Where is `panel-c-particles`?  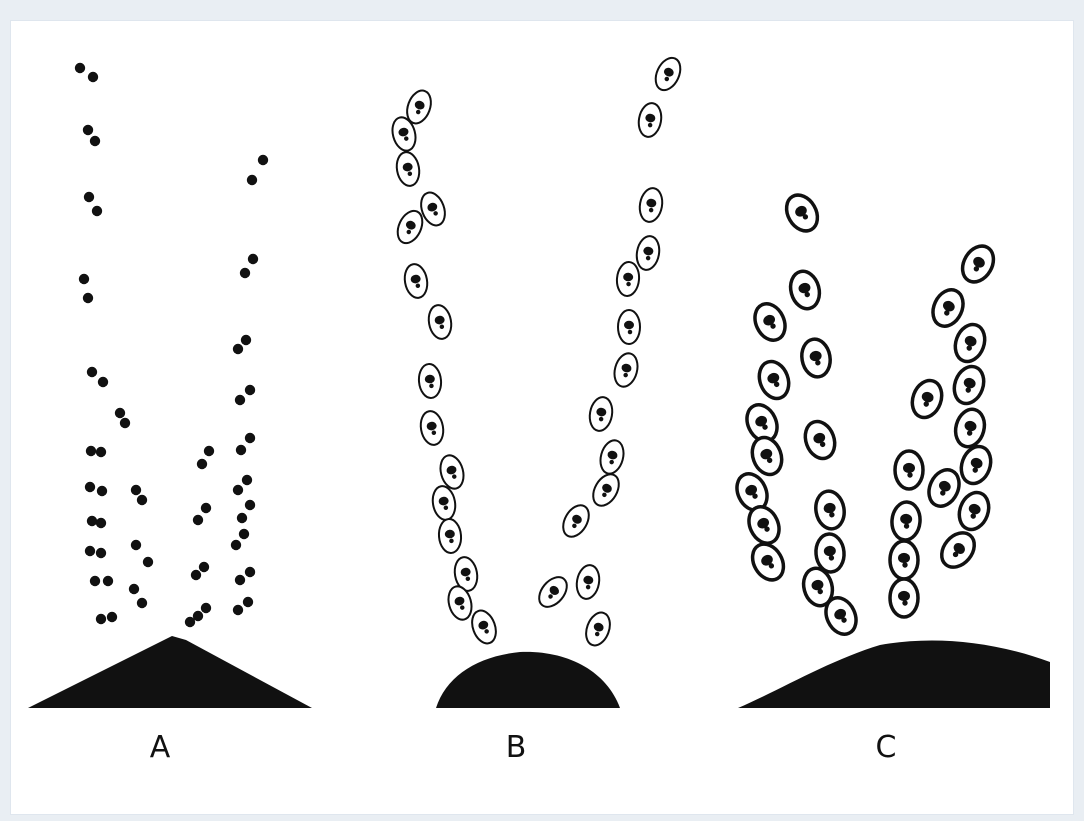
panel-c-particles is located at coordinates (865, 414).